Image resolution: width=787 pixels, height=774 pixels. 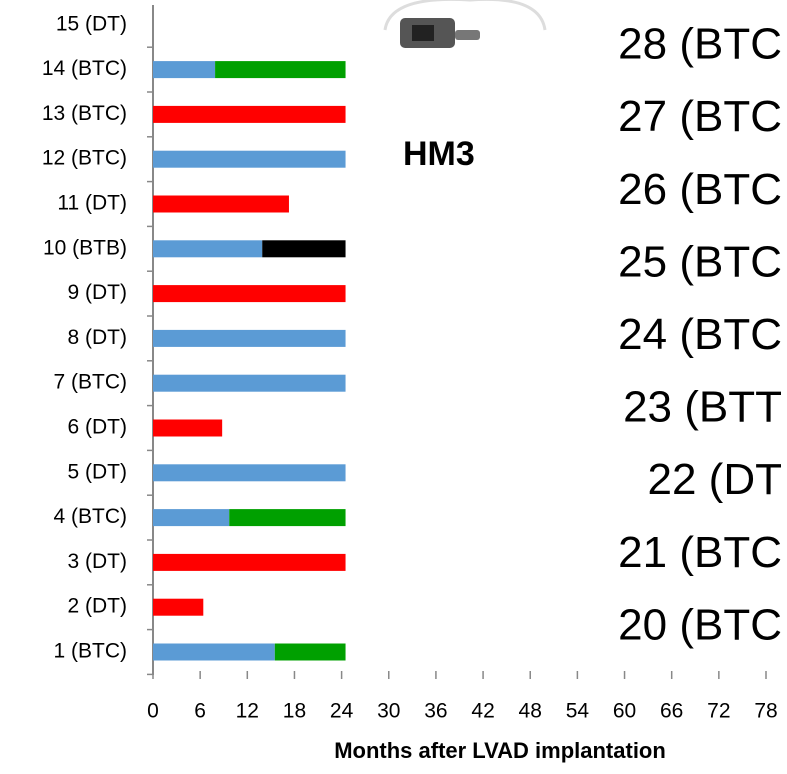 What do you see at coordinates (85, 247) in the screenshot?
I see `y-tick-label: 10 (BTB)` at bounding box center [85, 247].